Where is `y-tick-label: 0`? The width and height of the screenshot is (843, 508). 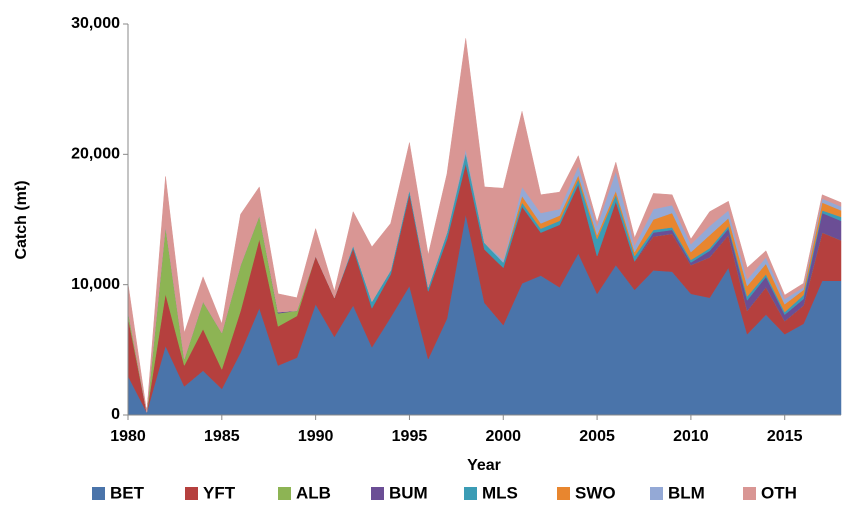 y-tick-label: 0 is located at coordinates (115, 414).